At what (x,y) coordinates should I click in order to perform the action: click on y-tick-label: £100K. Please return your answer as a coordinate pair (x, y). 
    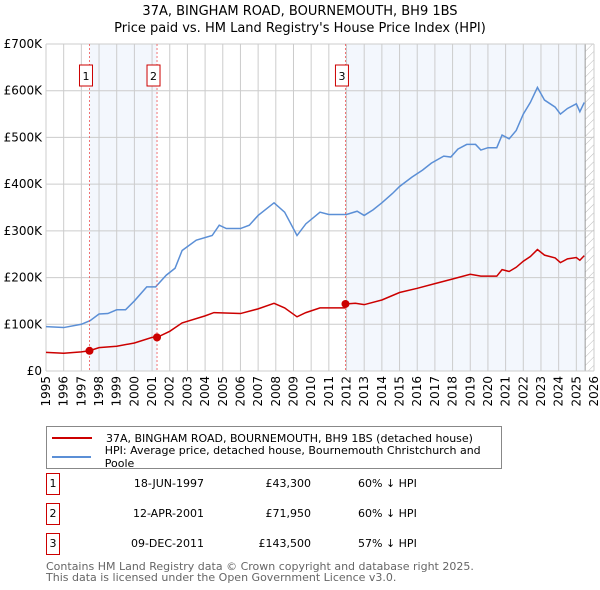
    Looking at the image, I should click on (24, 324).